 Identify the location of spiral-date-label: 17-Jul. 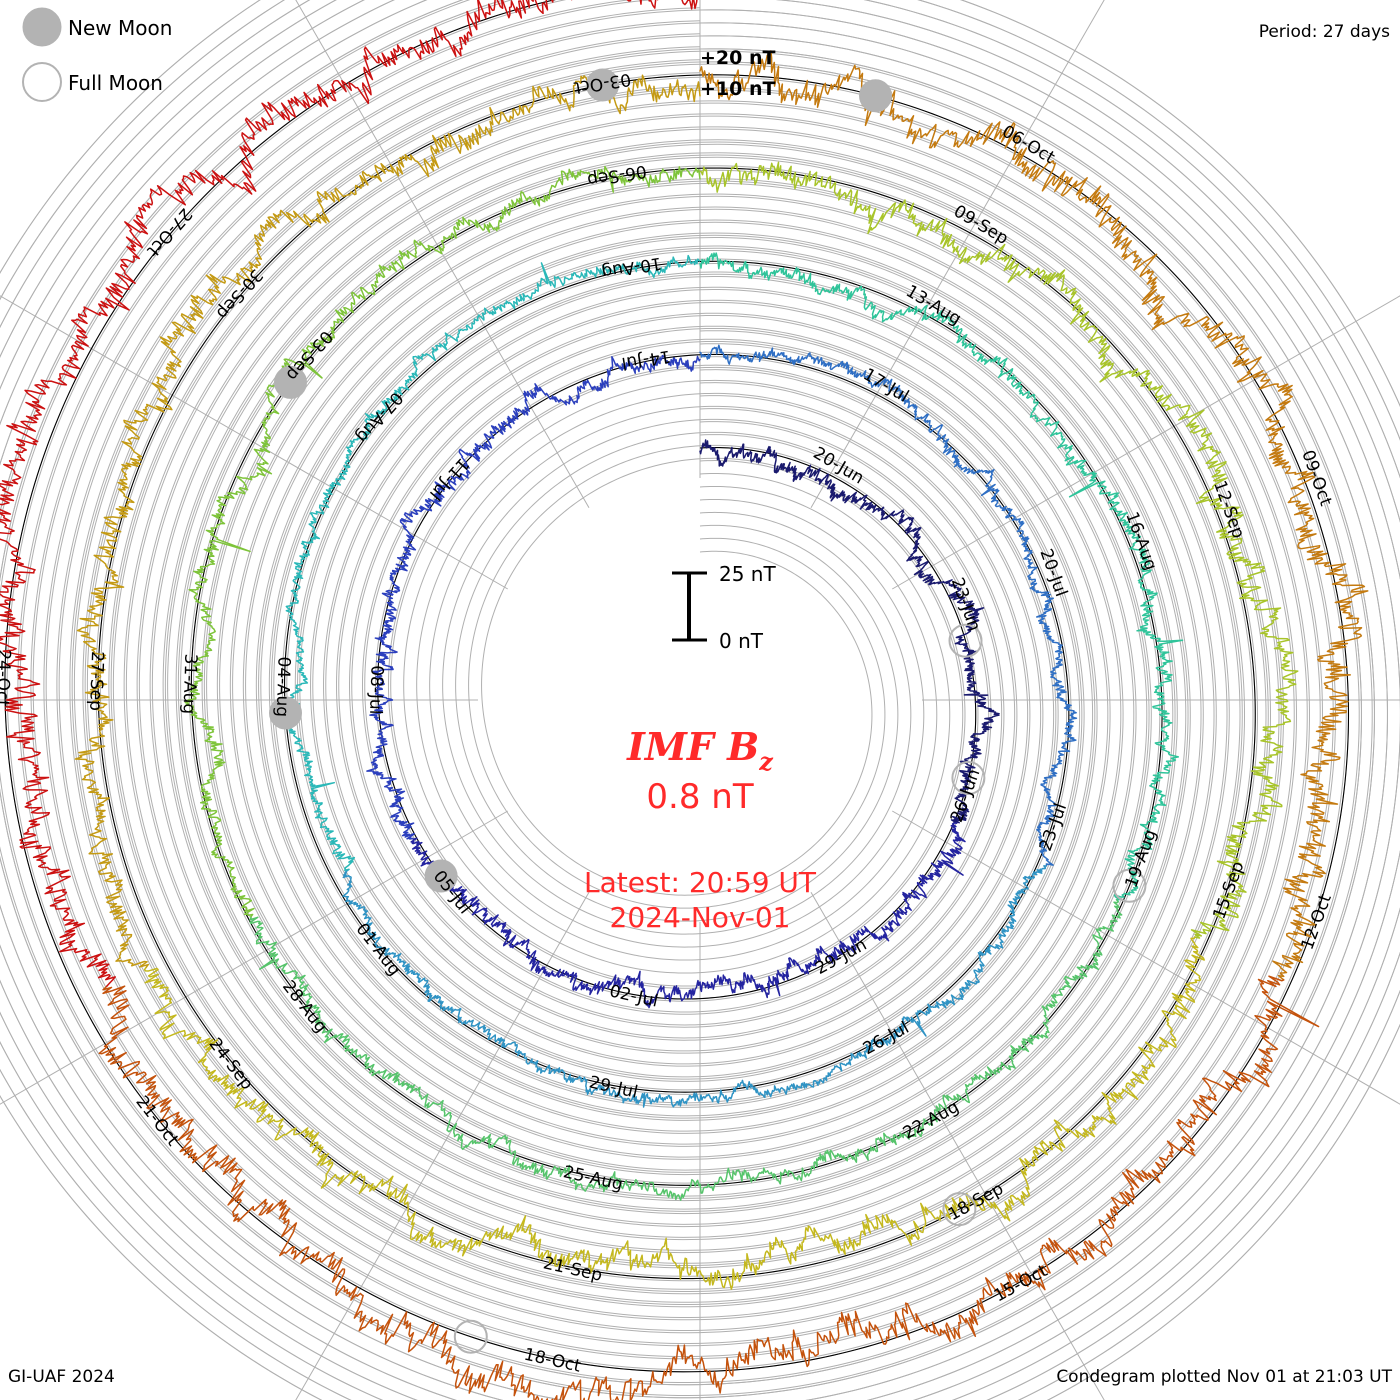
(886, 386).